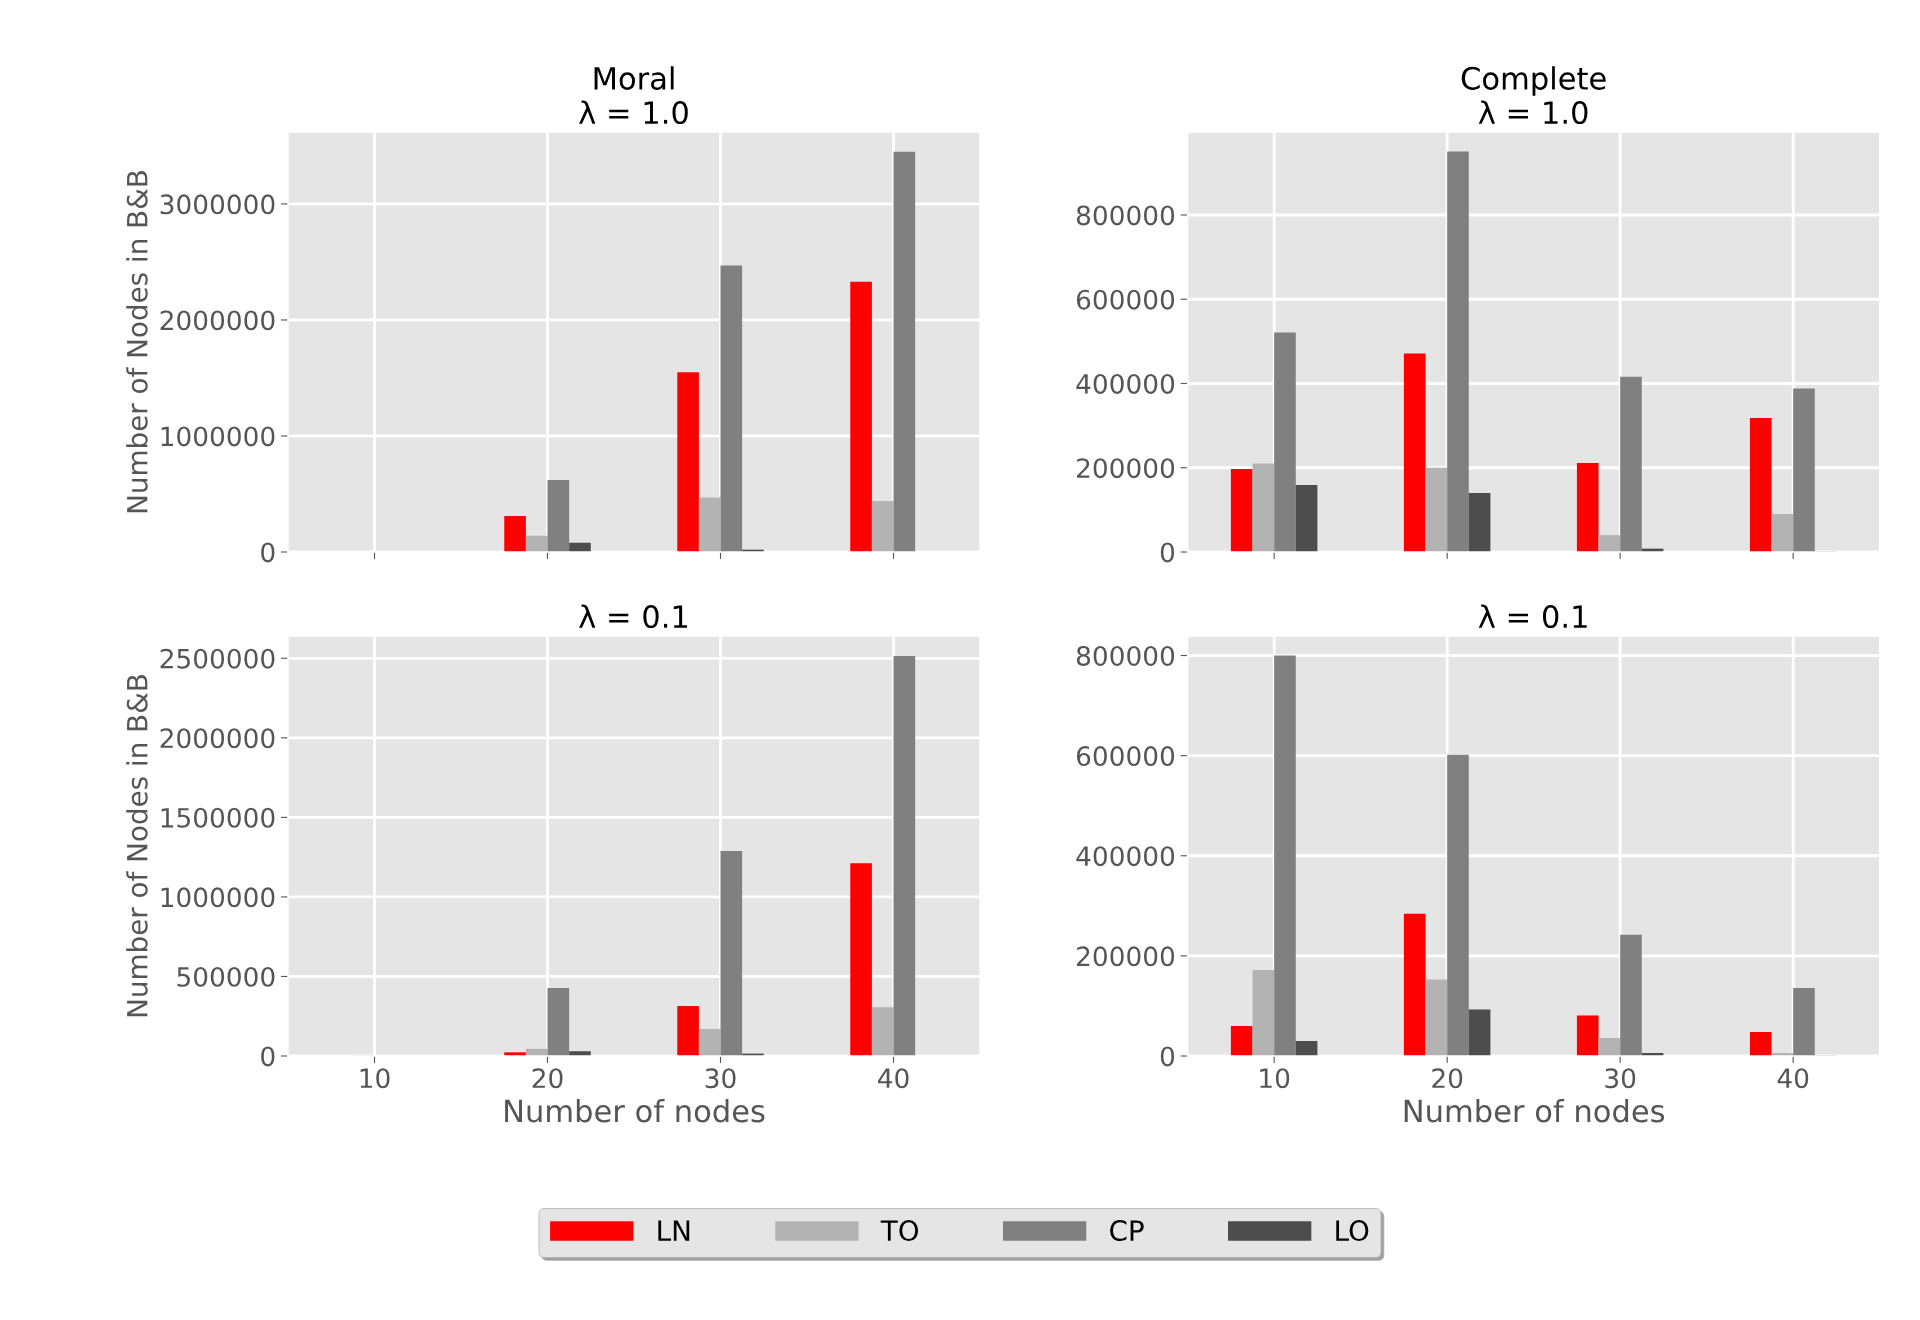  Describe the element at coordinates (633, 95) in the screenshot. I see `chart-title: Moral λ = 1.0` at that location.